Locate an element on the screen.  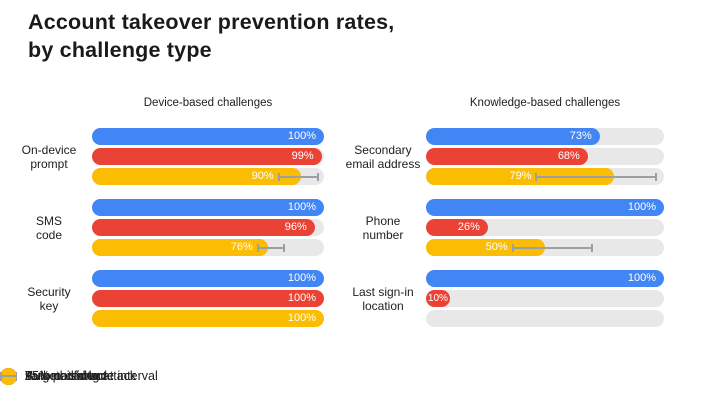
bar-track-targeted-attack: 50% is located at coordinates (545, 247).